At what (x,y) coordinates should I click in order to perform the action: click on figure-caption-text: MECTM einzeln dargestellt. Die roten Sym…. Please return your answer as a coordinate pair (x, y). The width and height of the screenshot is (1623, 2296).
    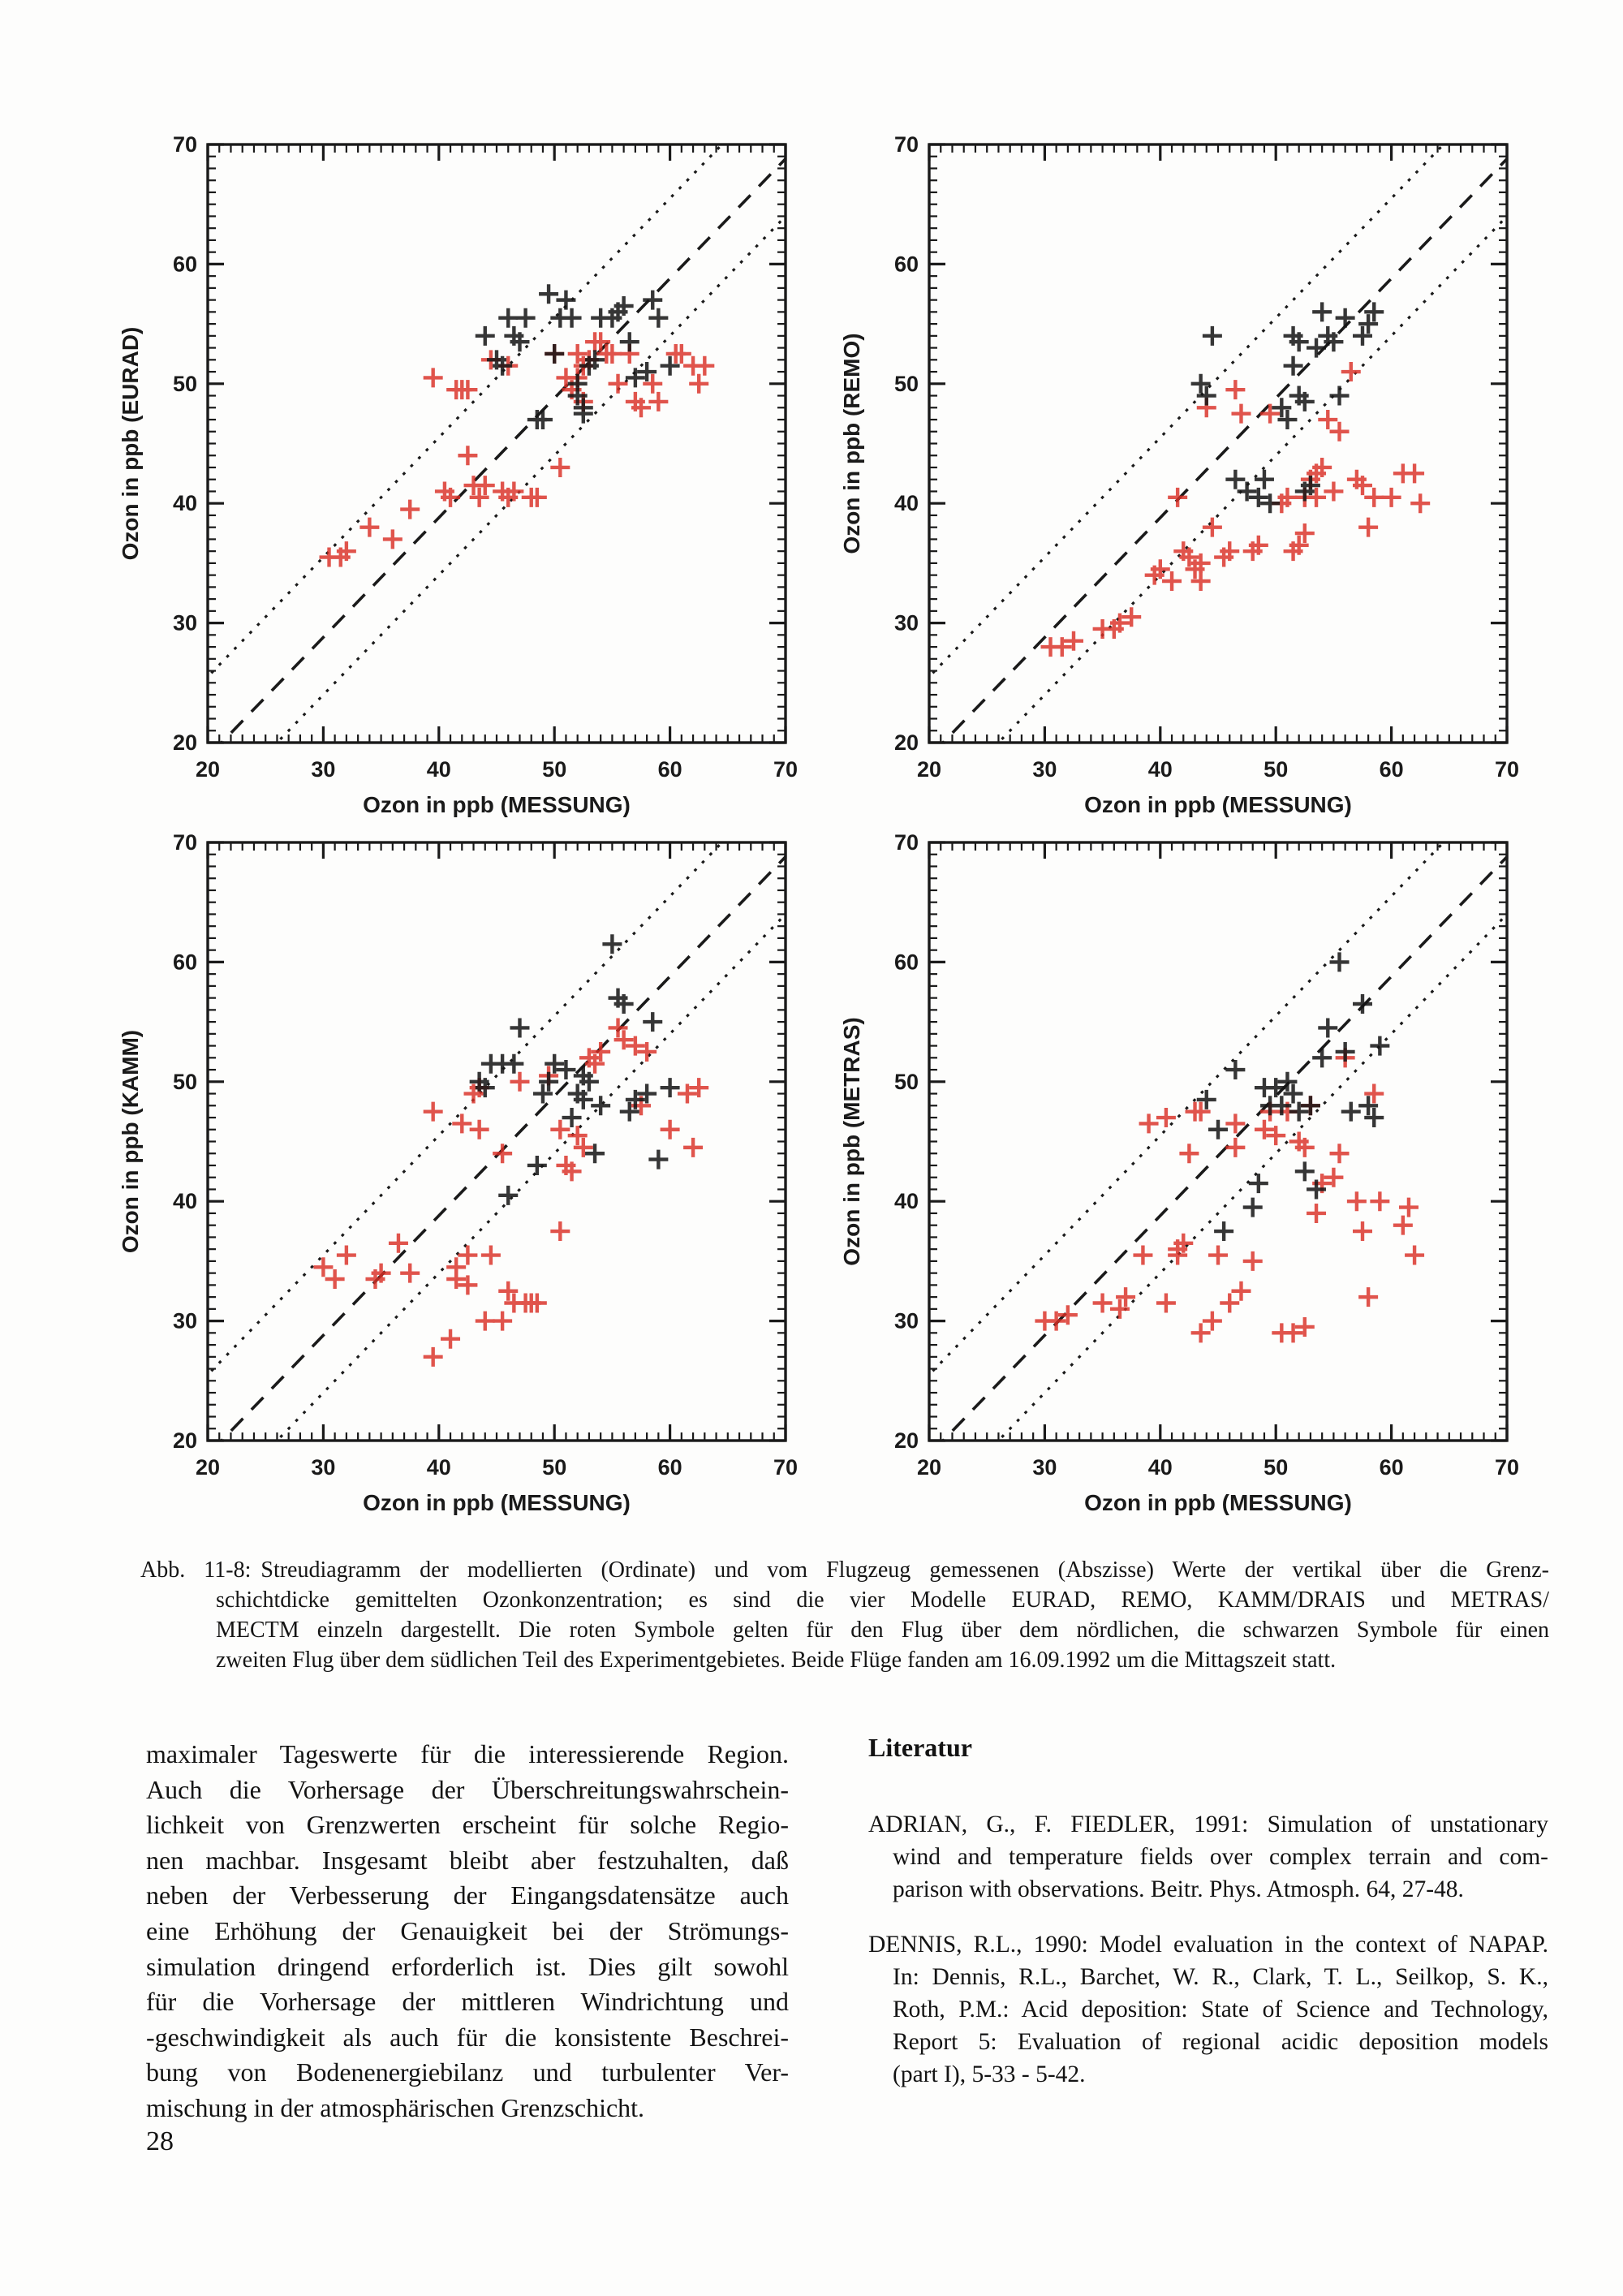
    Looking at the image, I should click on (882, 1631).